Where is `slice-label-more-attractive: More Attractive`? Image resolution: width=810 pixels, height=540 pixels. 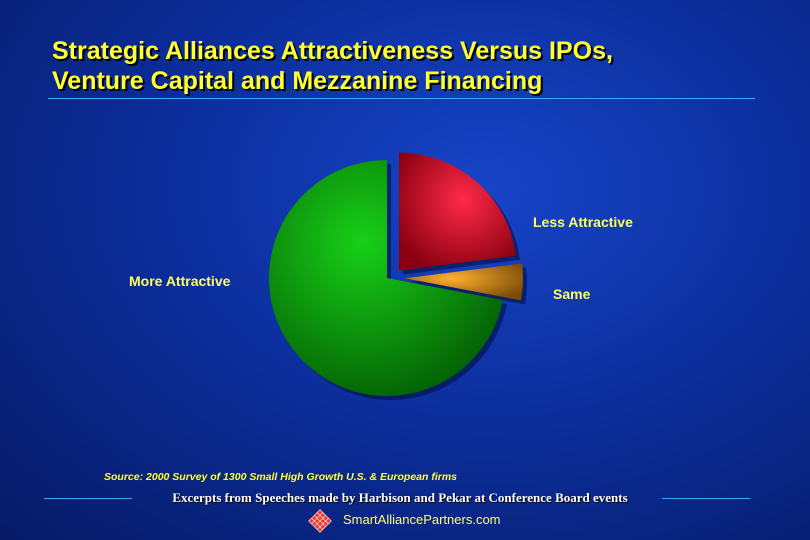 slice-label-more-attractive: More Attractive is located at coordinates (180, 281).